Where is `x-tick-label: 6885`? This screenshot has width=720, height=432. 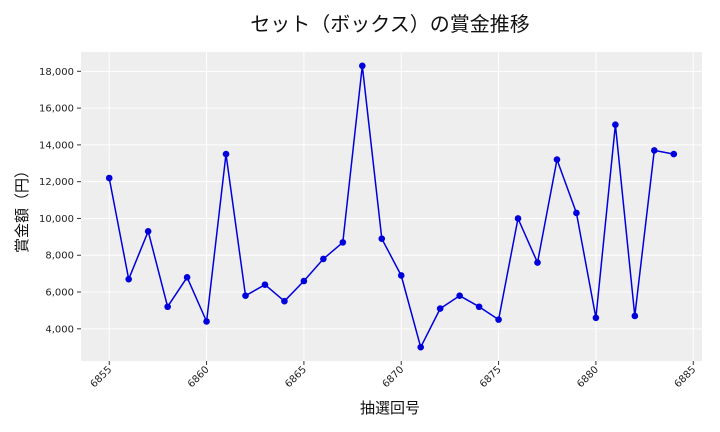
x-tick-label: 6885 is located at coordinates (686, 377).